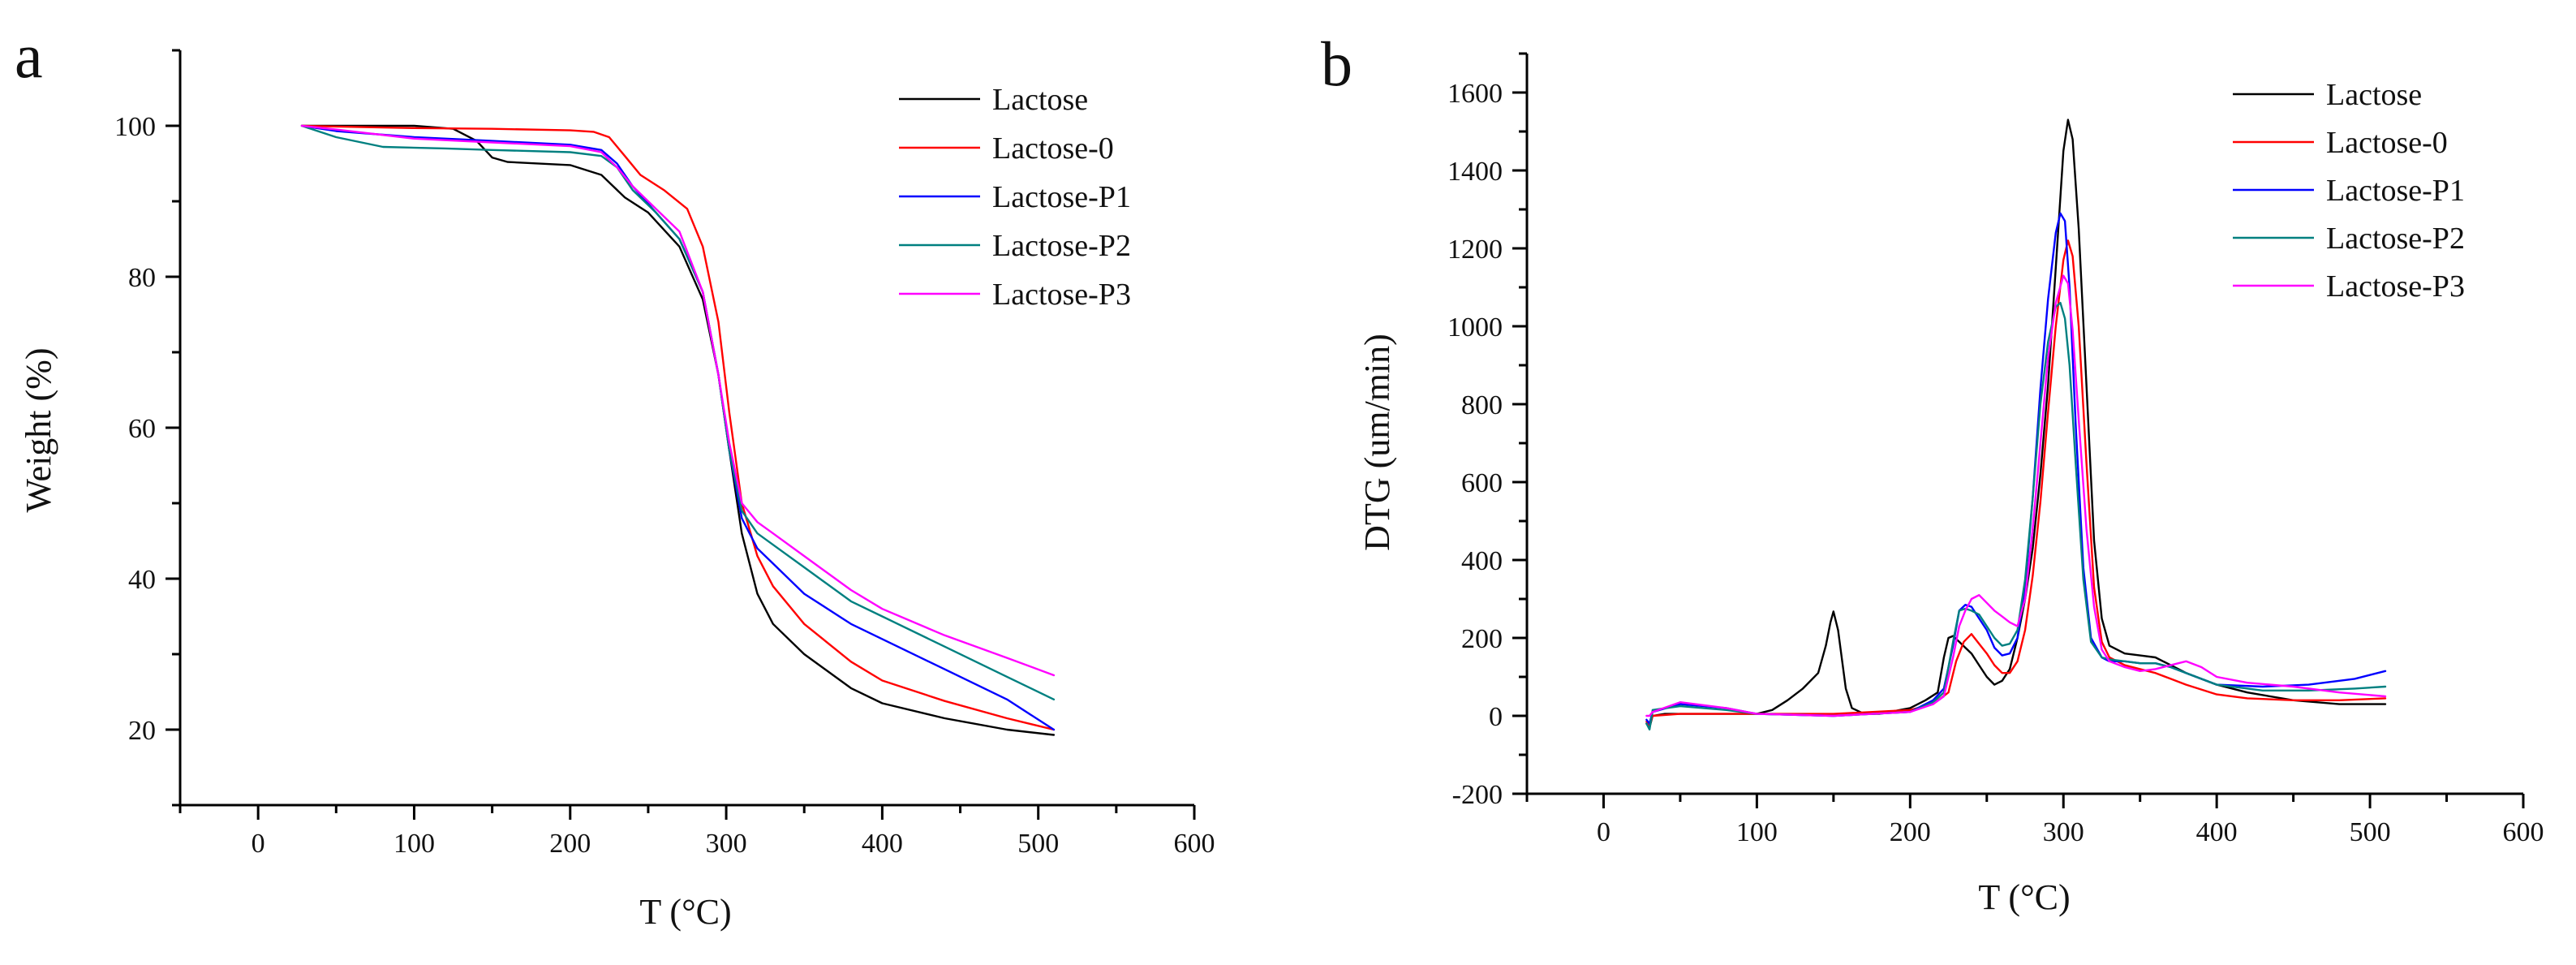 This screenshot has width=2576, height=965. Describe the element at coordinates (1482, 639) in the screenshot. I see `y-tick-label: 200` at that location.